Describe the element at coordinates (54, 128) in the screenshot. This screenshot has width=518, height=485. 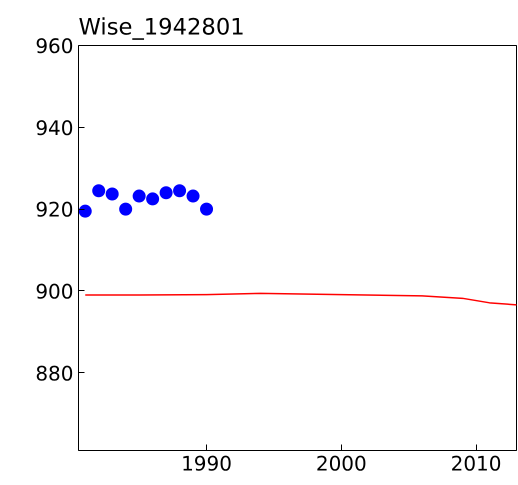
I see `y-tick-label: 940` at that location.